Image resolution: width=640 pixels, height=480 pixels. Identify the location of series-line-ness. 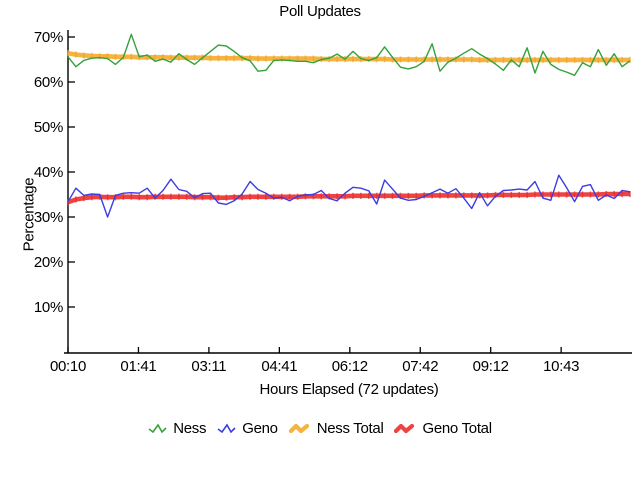
(349, 55).